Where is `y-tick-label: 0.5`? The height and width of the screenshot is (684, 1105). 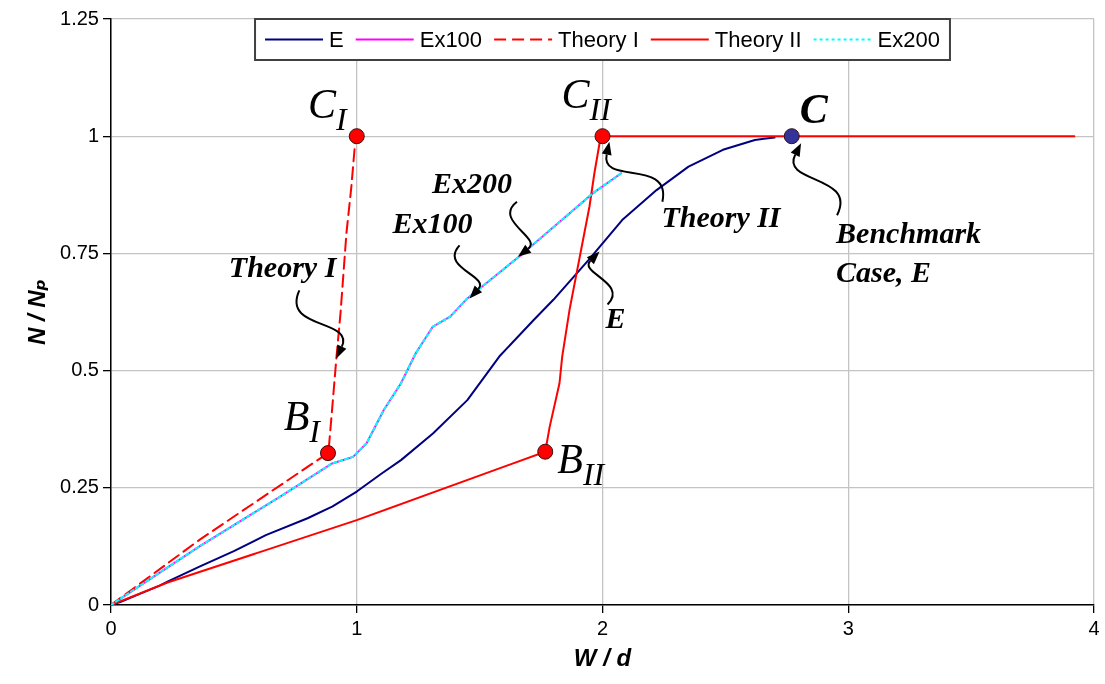 y-tick-label: 0.5 is located at coordinates (85, 369).